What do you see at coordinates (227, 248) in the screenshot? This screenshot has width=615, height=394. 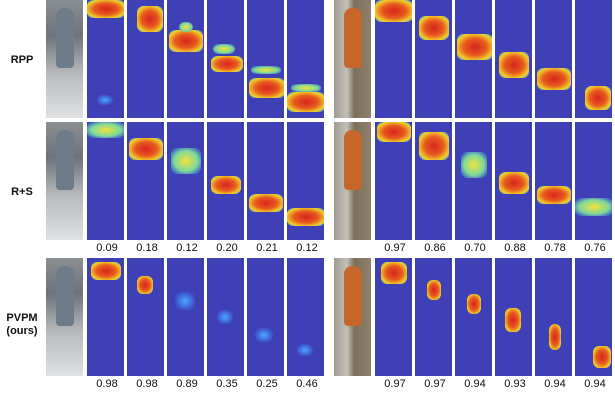 I see `score-value: 0.20` at bounding box center [227, 248].